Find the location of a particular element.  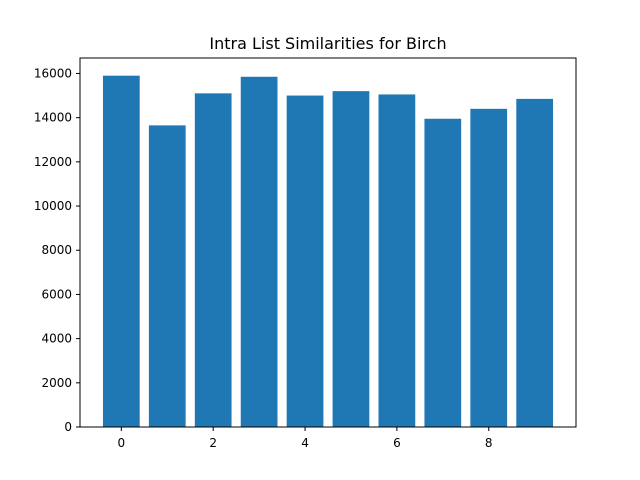

y-tick-label-8000: 8000 is located at coordinates (56, 250).